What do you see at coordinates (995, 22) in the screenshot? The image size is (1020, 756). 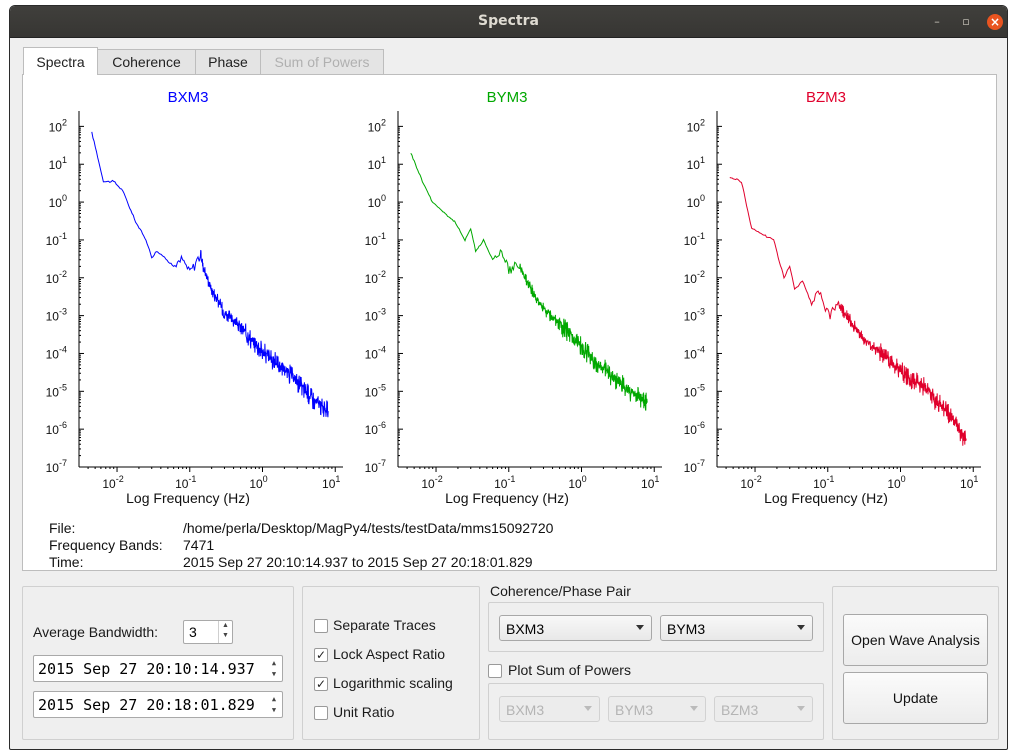 I see `close-icon: ×` at bounding box center [995, 22].